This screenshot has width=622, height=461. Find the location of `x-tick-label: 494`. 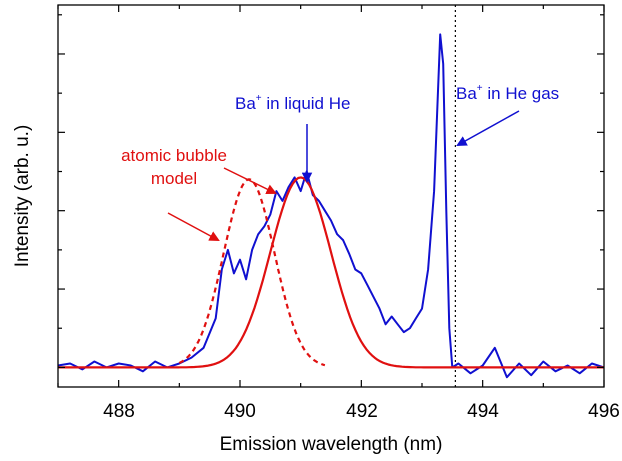

x-tick-label: 494 is located at coordinates (483, 411).